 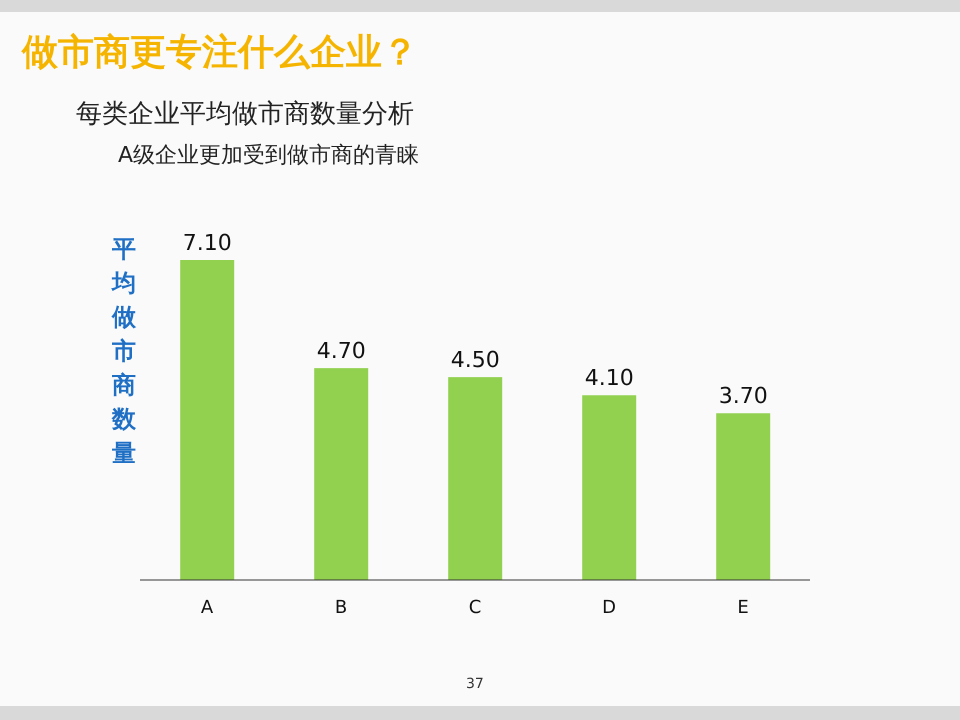 What do you see at coordinates (269, 156) in the screenshot?
I see `text: A级企业更加受到做市商的青睐` at bounding box center [269, 156].